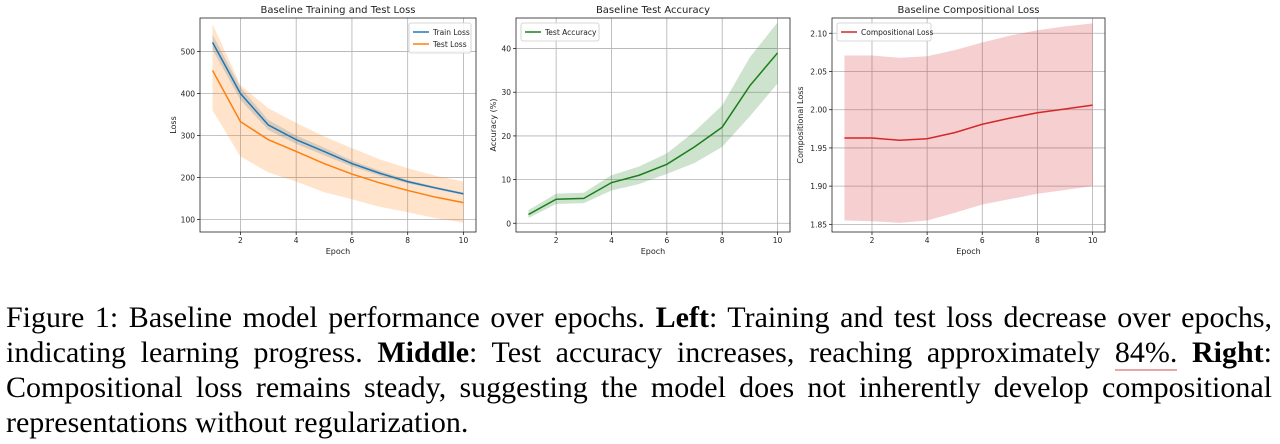 This screenshot has height=444, width=1280. I want to click on y-tick-label: 500, so click(188, 52).